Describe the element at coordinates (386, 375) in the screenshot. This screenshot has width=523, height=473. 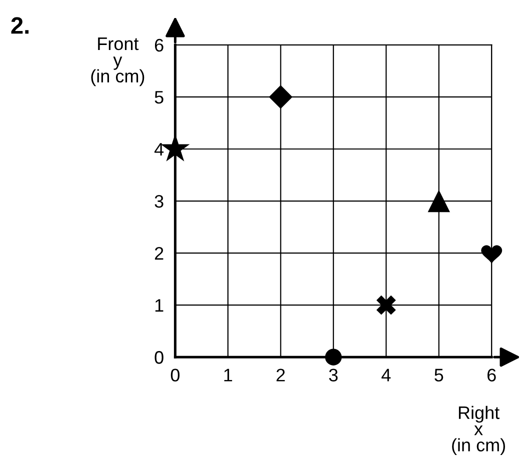
I see `x-tick-label: 4` at that location.